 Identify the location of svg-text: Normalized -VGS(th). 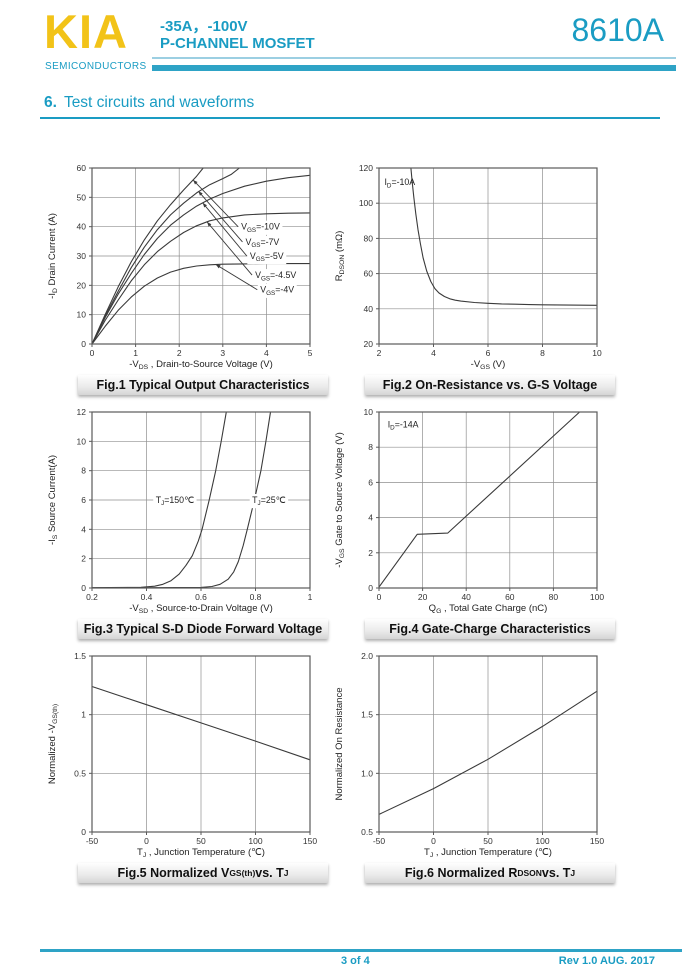
(53, 744).